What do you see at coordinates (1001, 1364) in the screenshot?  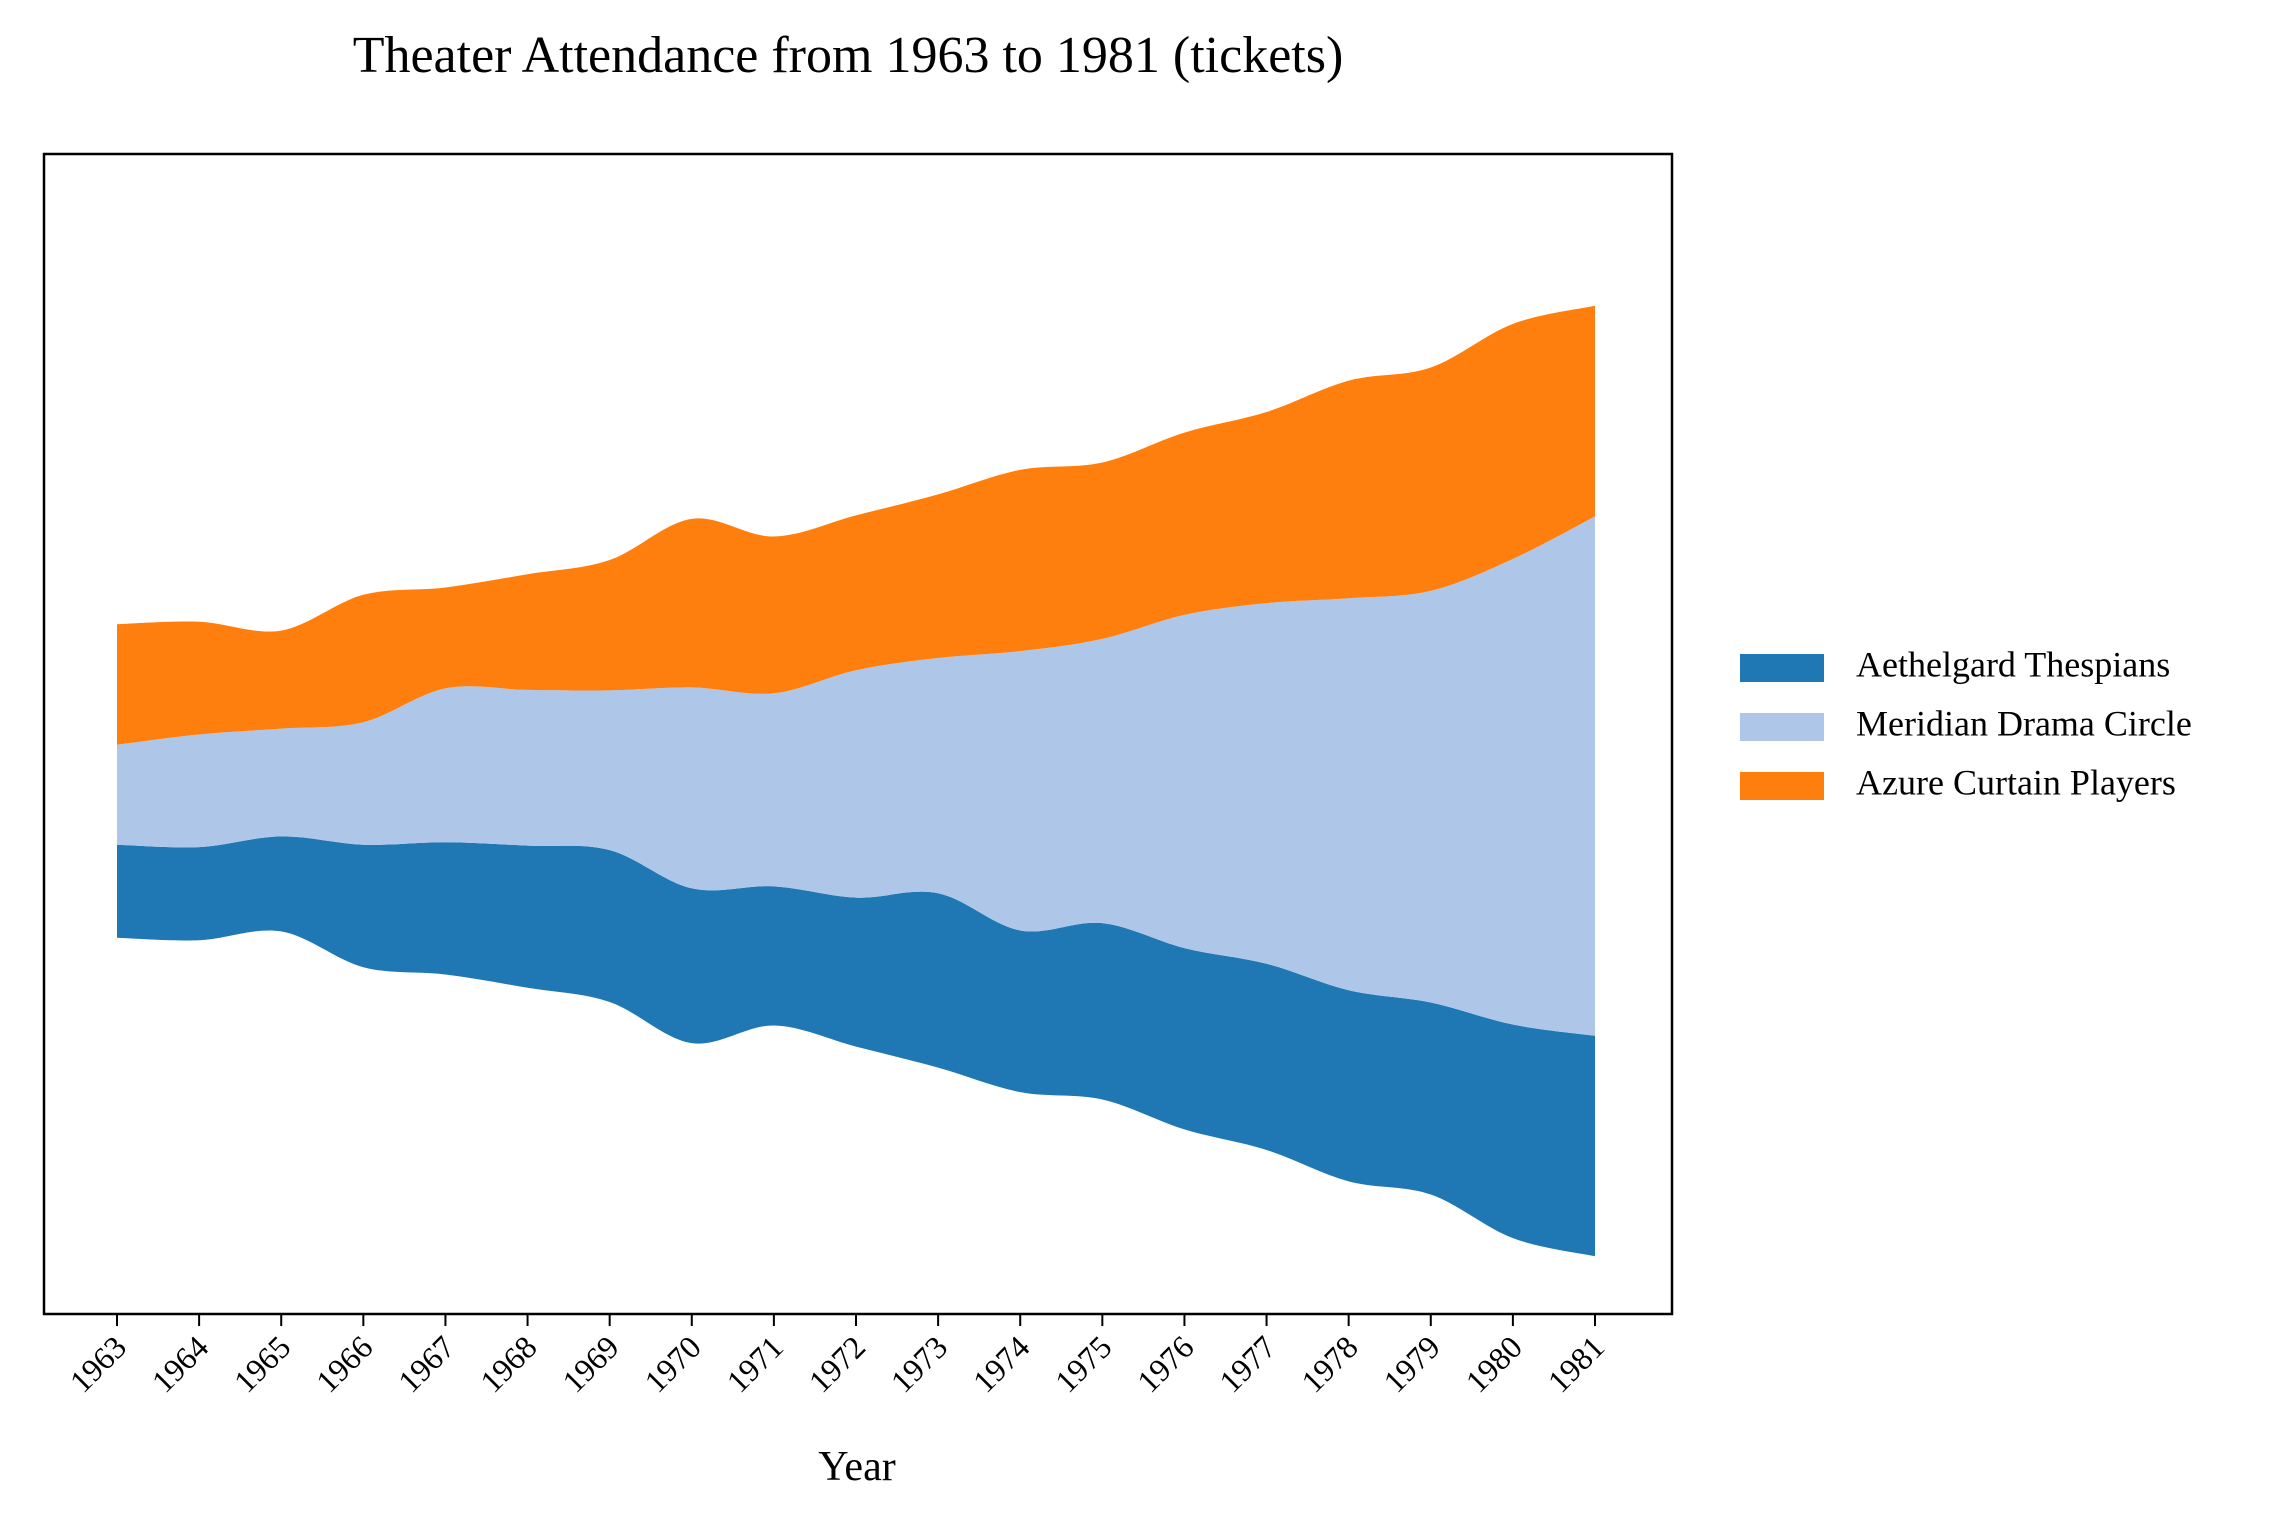 I see `x-tick-label: 1974` at bounding box center [1001, 1364].